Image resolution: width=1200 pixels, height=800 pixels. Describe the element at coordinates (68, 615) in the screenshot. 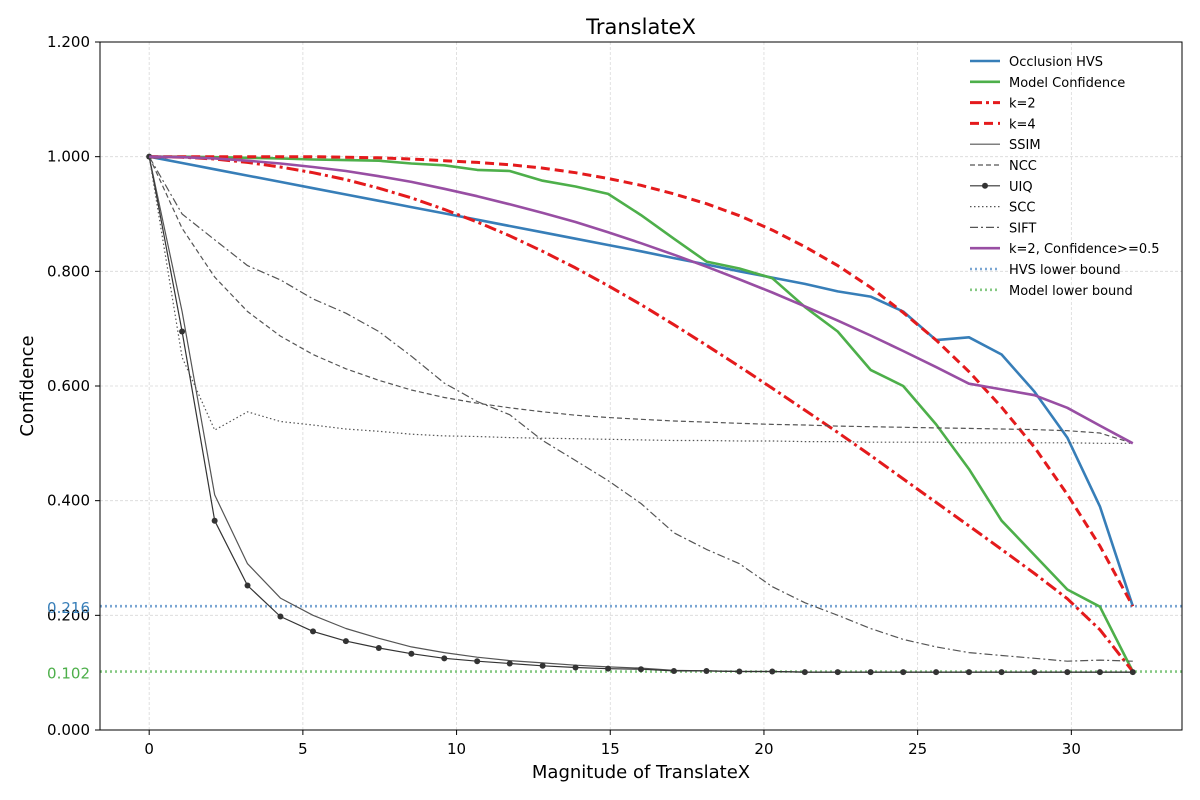

I see `y-tick-label: 0.200` at that location.